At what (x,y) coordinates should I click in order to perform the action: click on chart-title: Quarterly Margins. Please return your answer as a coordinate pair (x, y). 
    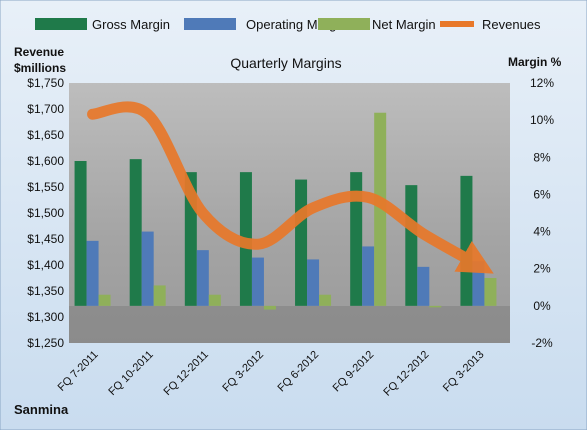
    Looking at the image, I should click on (285, 63).